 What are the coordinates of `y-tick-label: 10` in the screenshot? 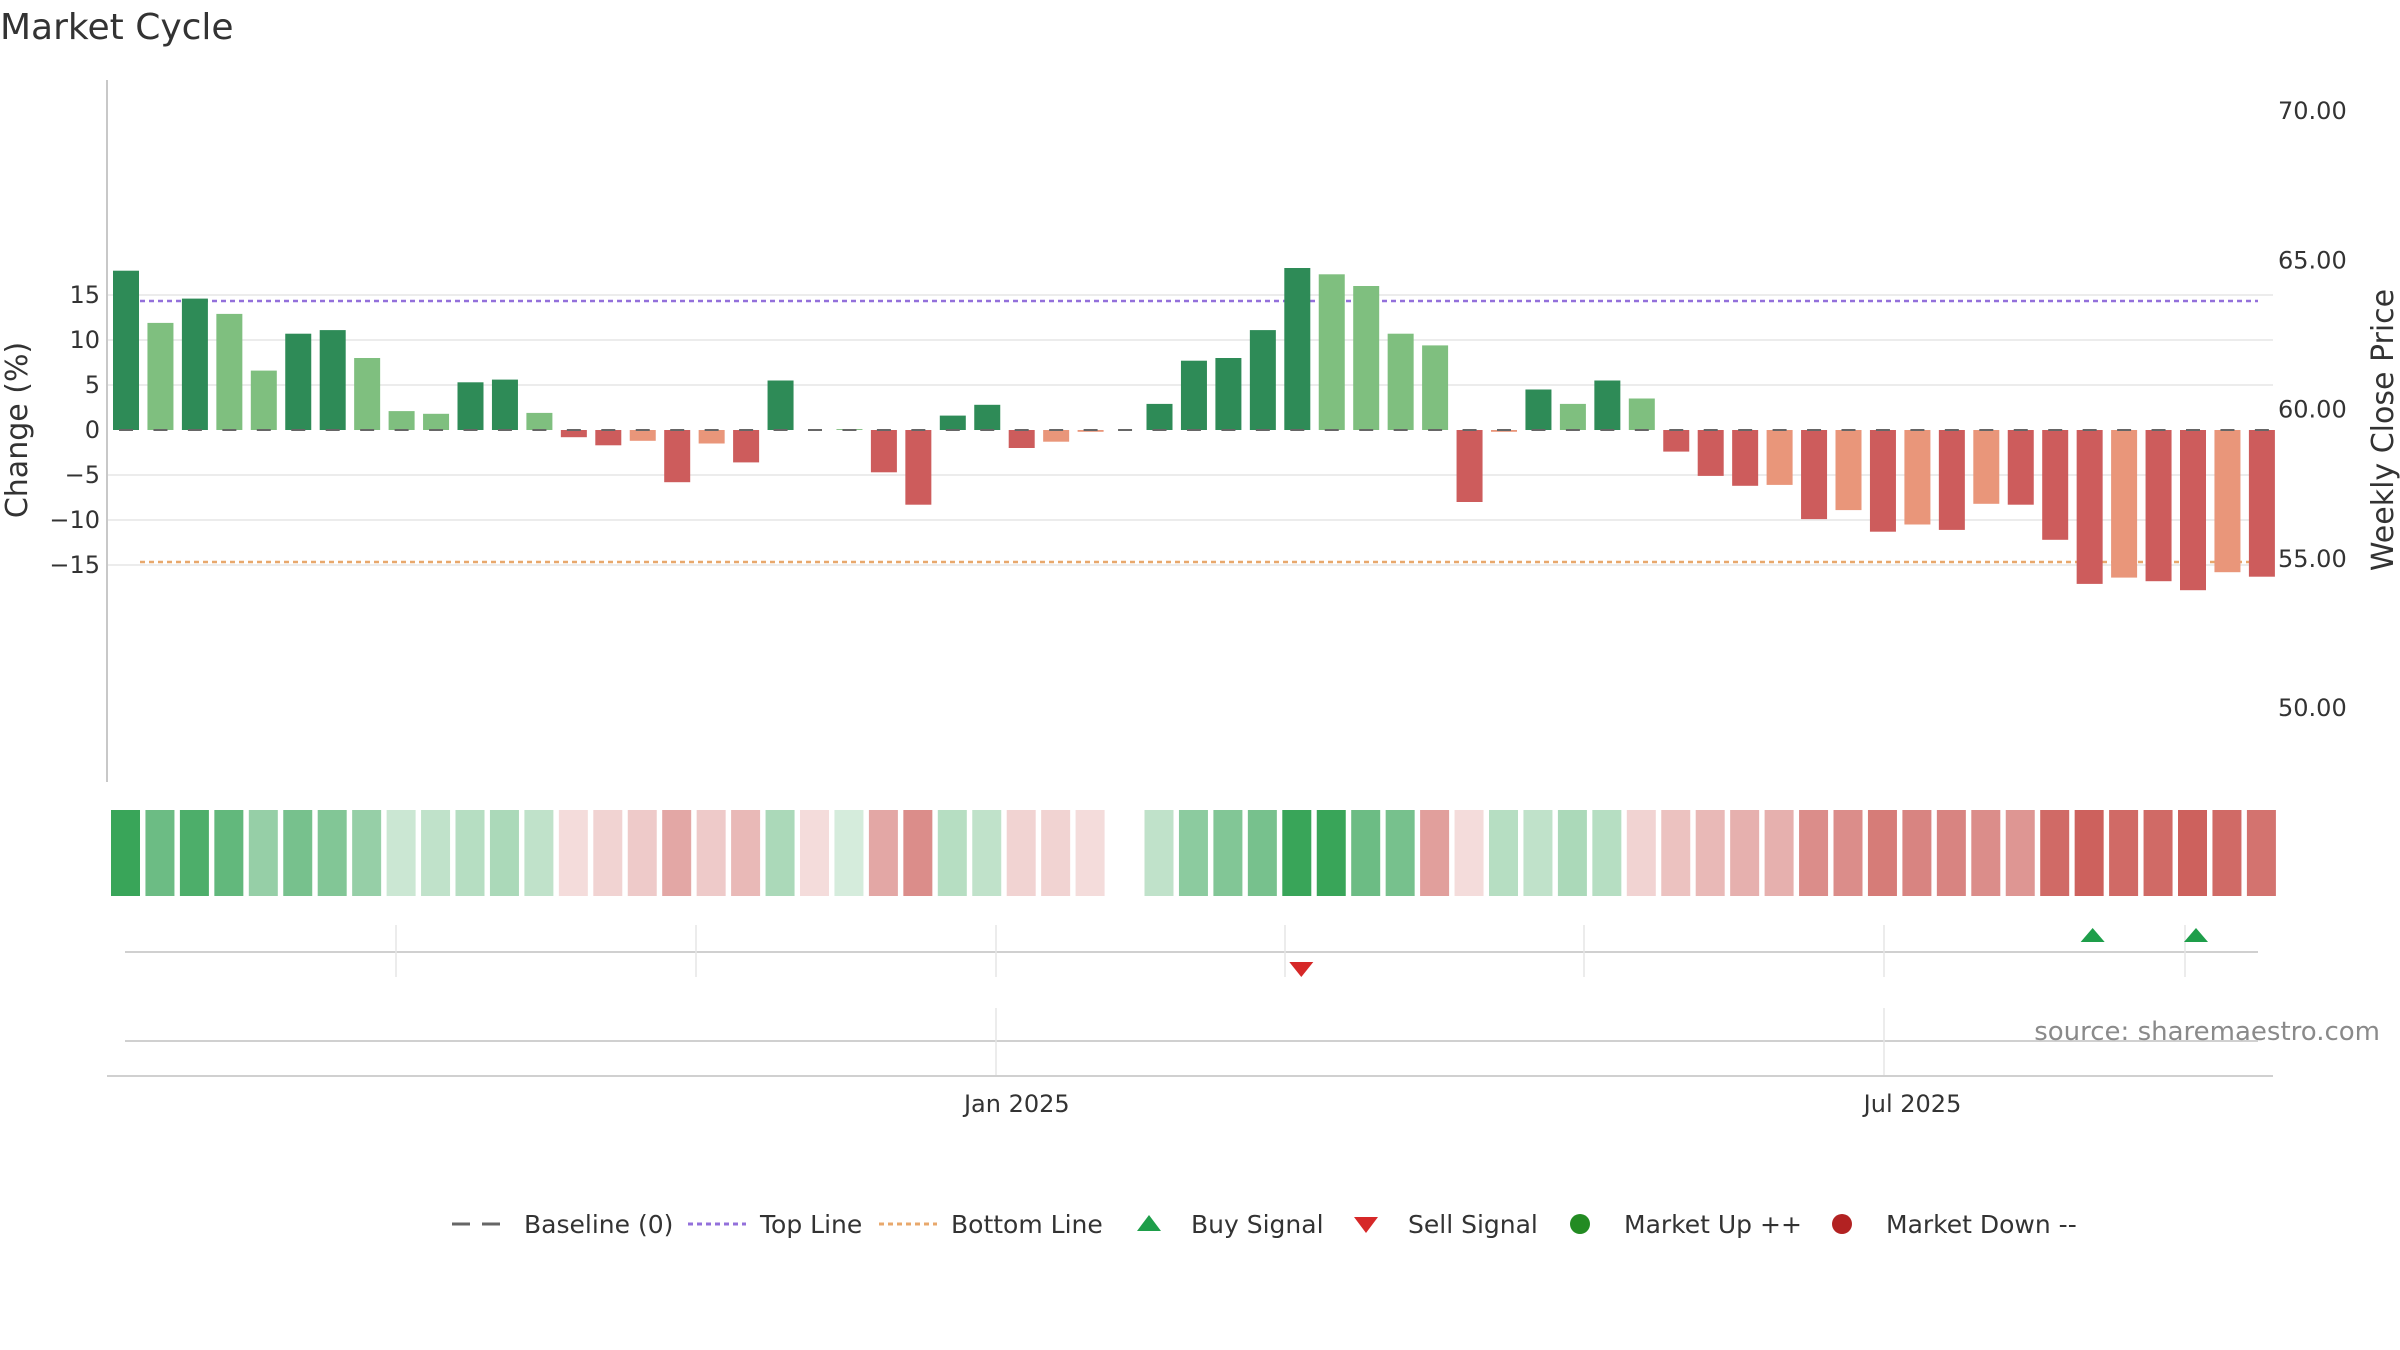 It's located at (84, 340).